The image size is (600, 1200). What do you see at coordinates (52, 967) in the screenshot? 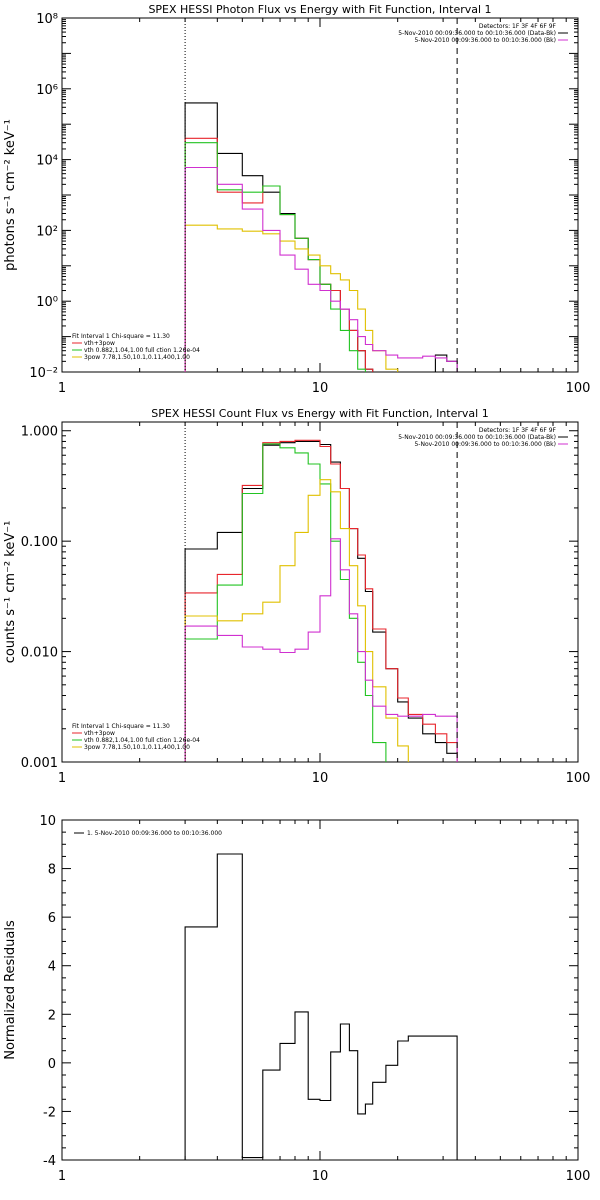
I see `y-tick-label: 4` at bounding box center [52, 967].